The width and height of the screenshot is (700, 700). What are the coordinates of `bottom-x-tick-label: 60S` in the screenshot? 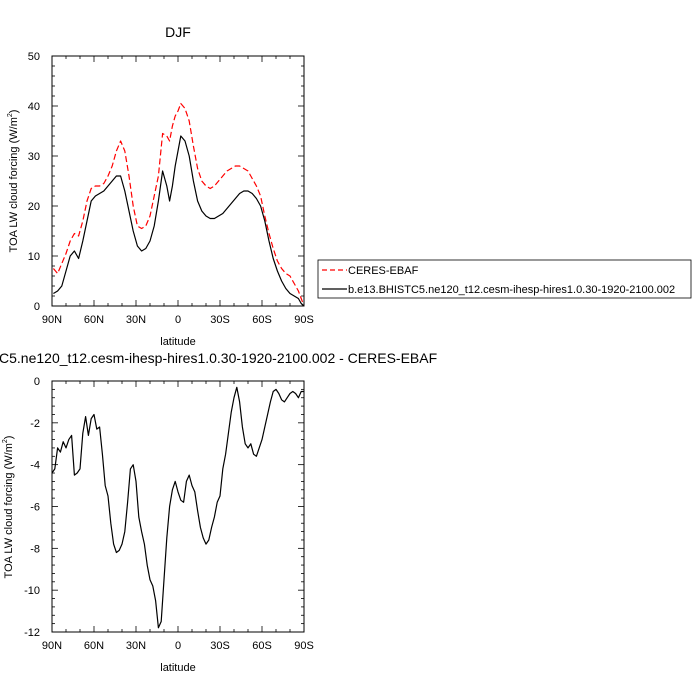 It's located at (262, 646).